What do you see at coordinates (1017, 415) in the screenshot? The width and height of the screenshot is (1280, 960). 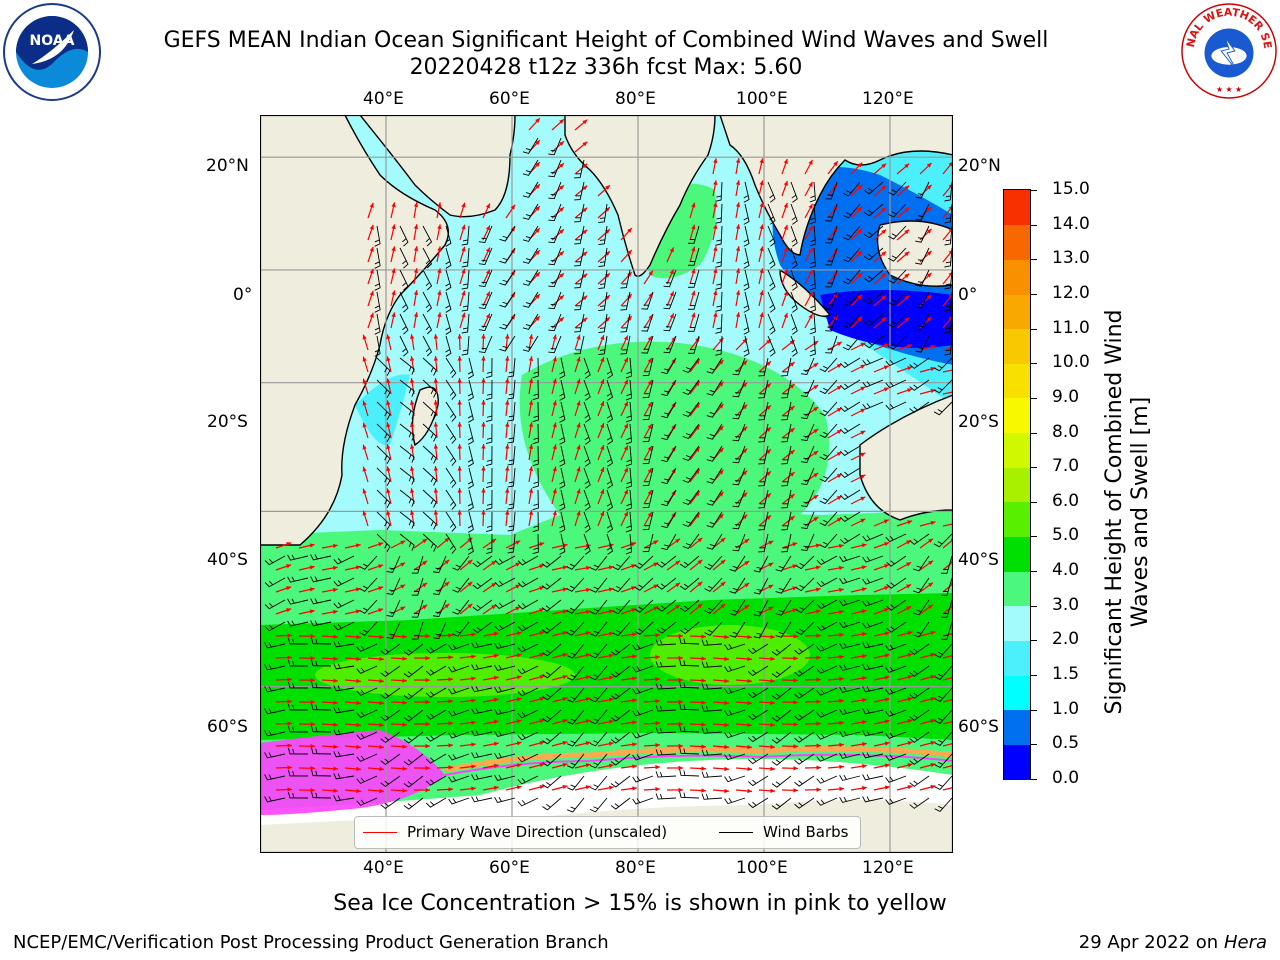 I see `colorbar-segment` at bounding box center [1017, 415].